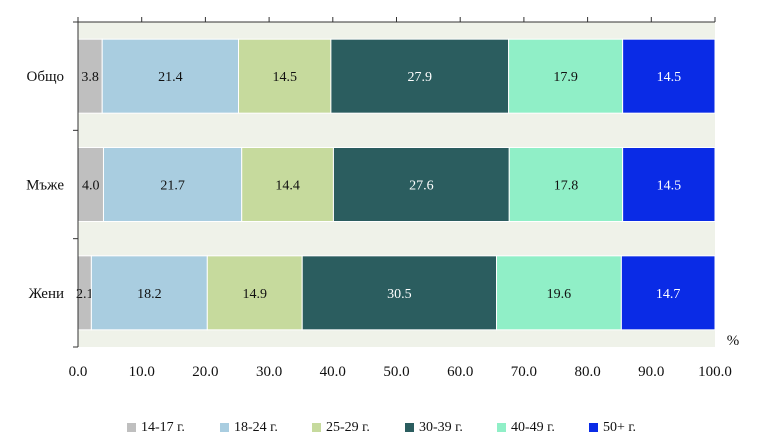 Image resolution: width=768 pixels, height=437 pixels. What do you see at coordinates (396, 372) in the screenshot?
I see `x-tick-label: 50.0` at bounding box center [396, 372].